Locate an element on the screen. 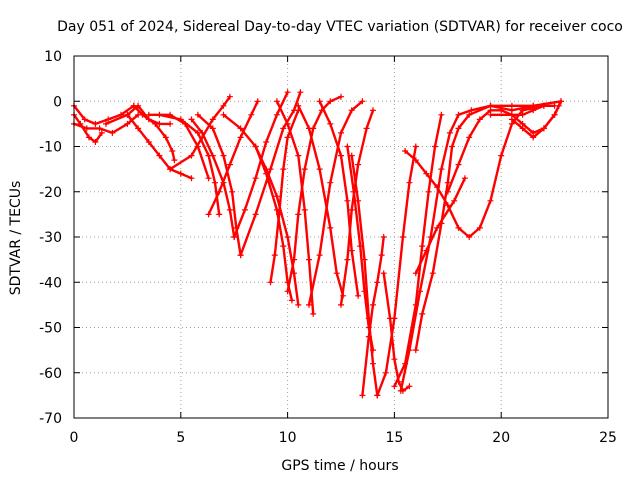 The height and width of the screenshot is (480, 640). x-tick-label: 10 is located at coordinates (288, 438).